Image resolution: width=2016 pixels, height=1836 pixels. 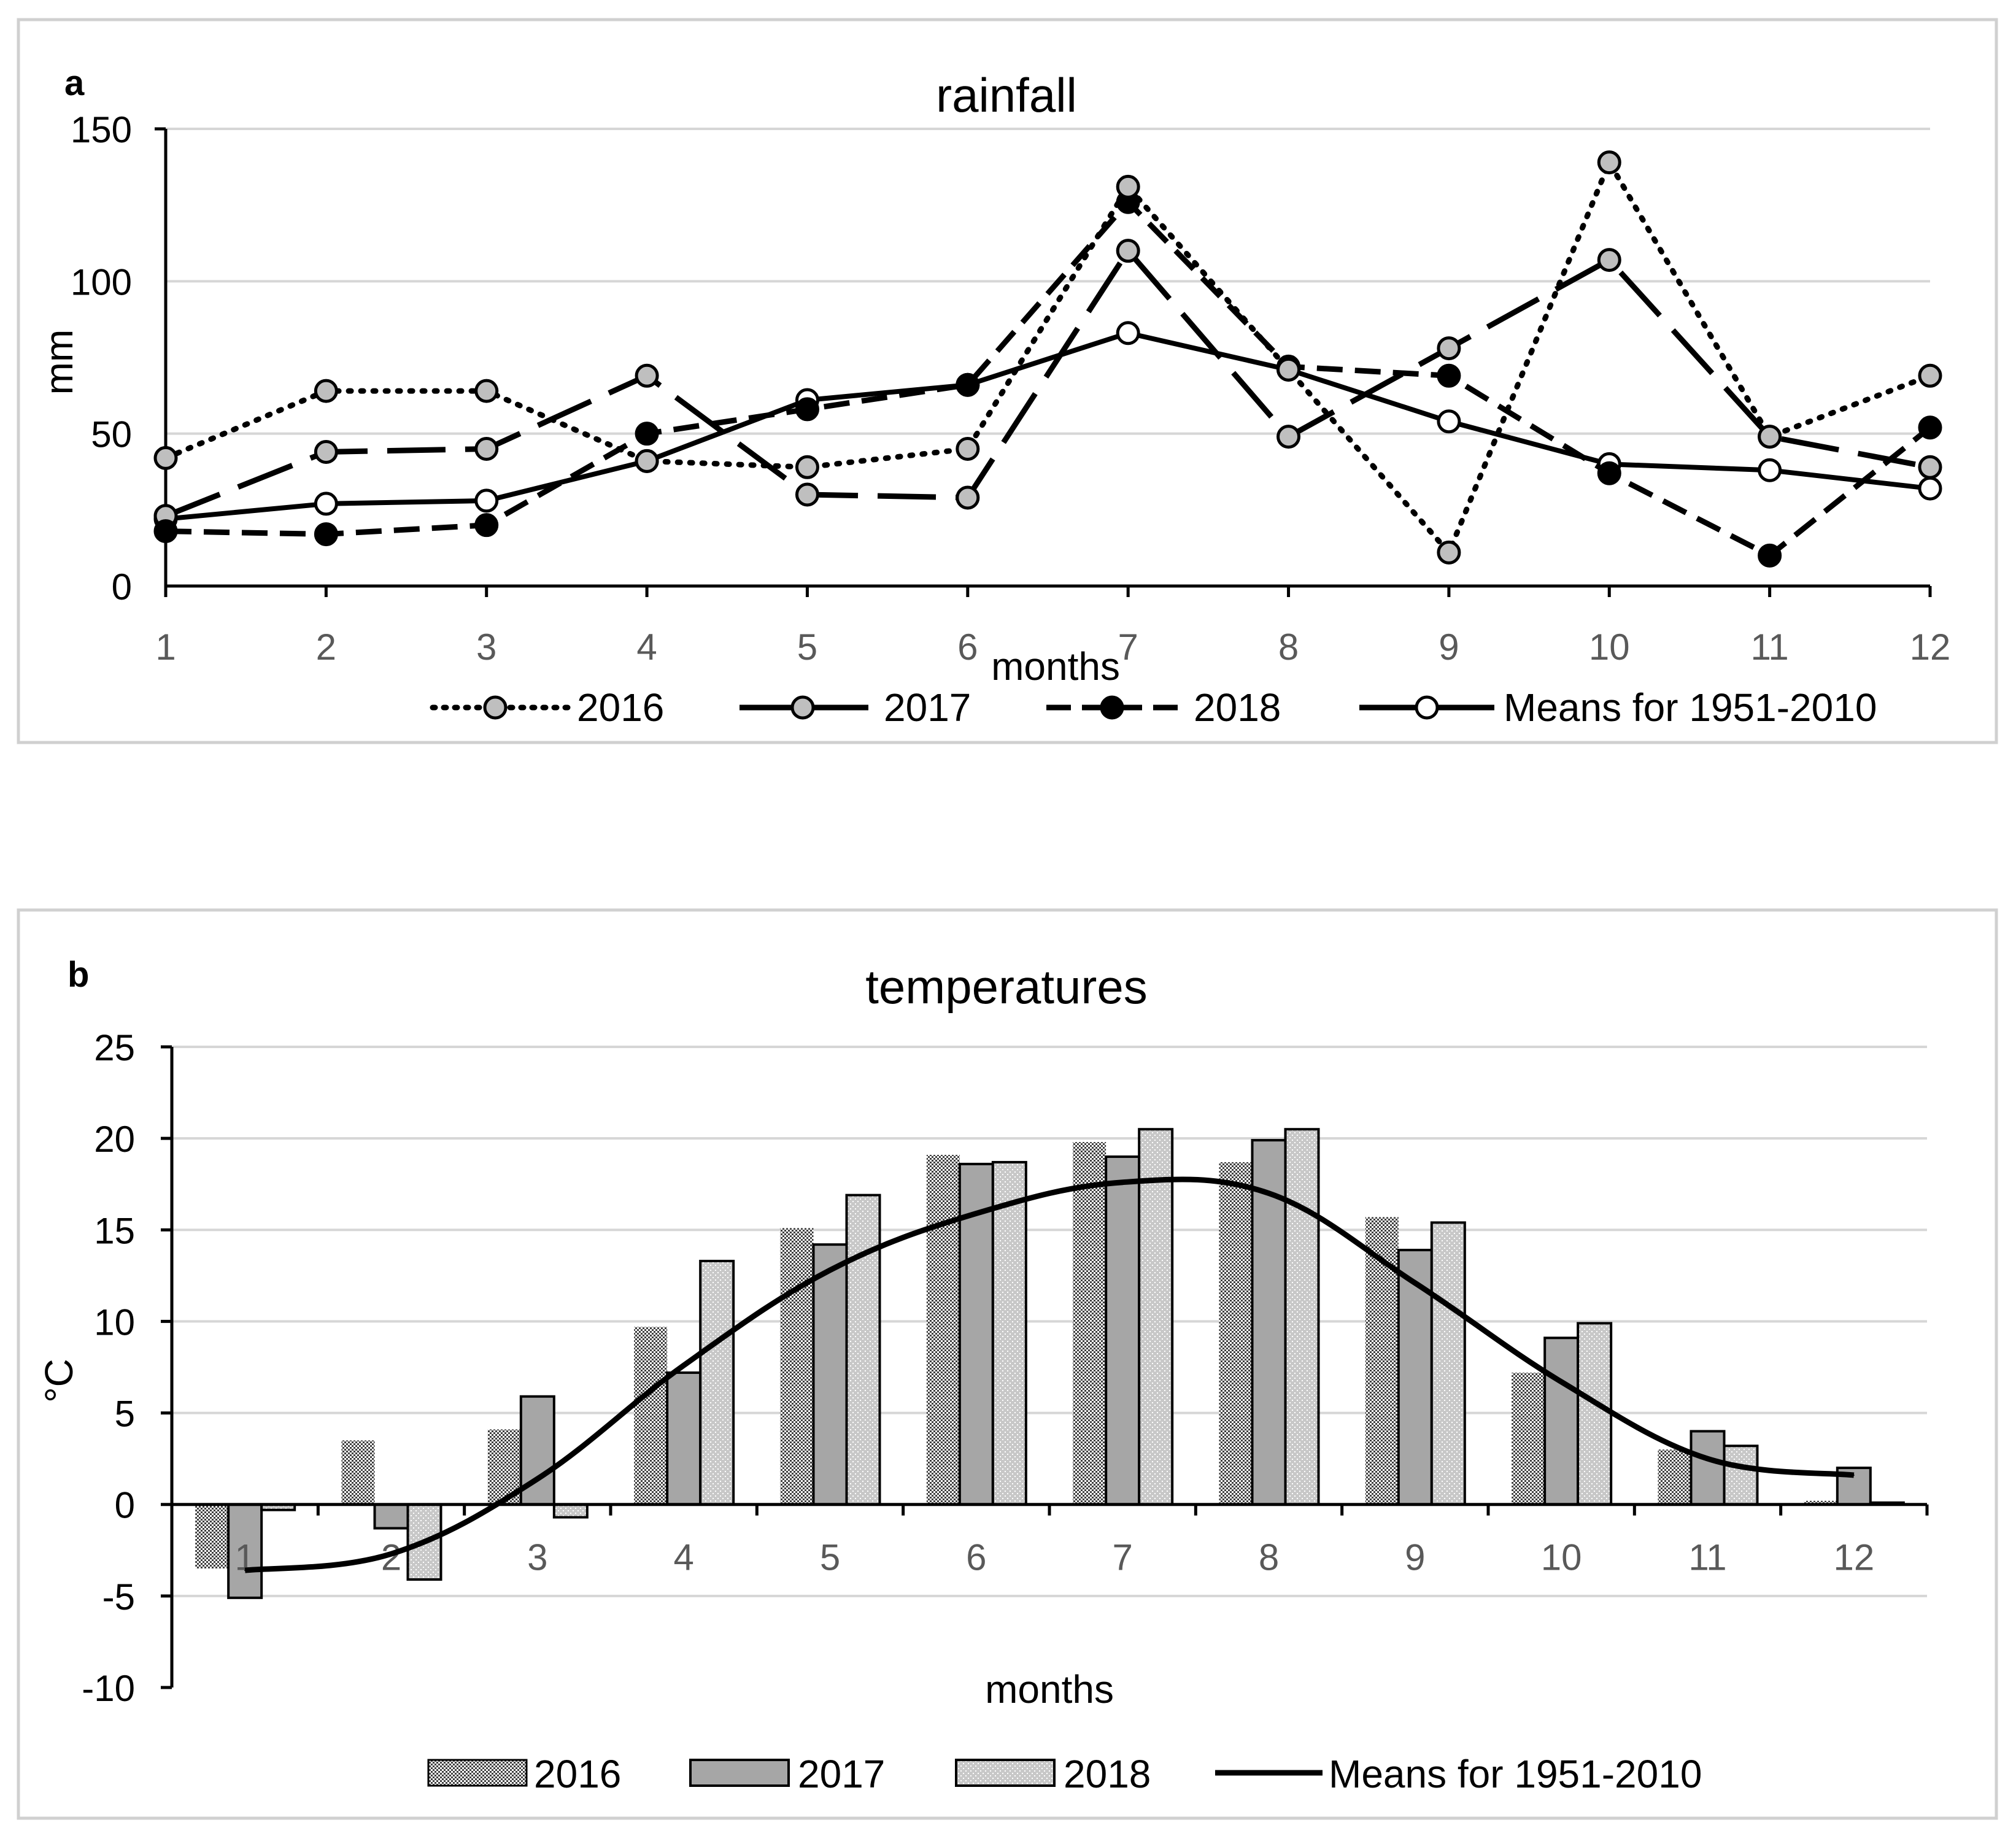 What do you see at coordinates (1289, 647) in the screenshot?
I see `x-tick-label: 8` at bounding box center [1289, 647].